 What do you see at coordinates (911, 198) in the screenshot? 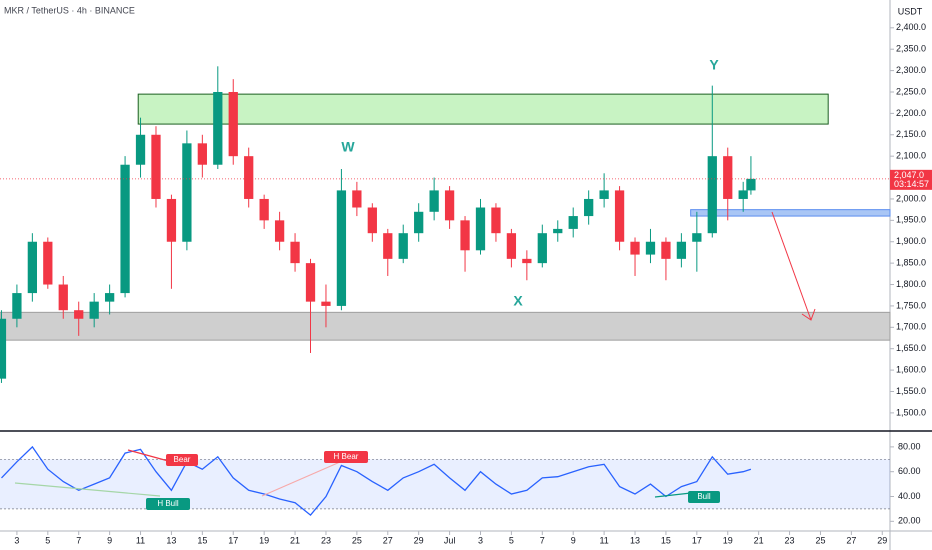
I see `y-tick-label: 2,000.0` at bounding box center [911, 198].